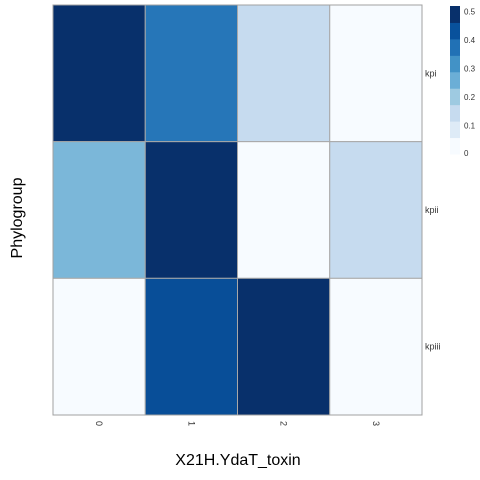  I want to click on legend-tick-label: 0, so click(466, 153).